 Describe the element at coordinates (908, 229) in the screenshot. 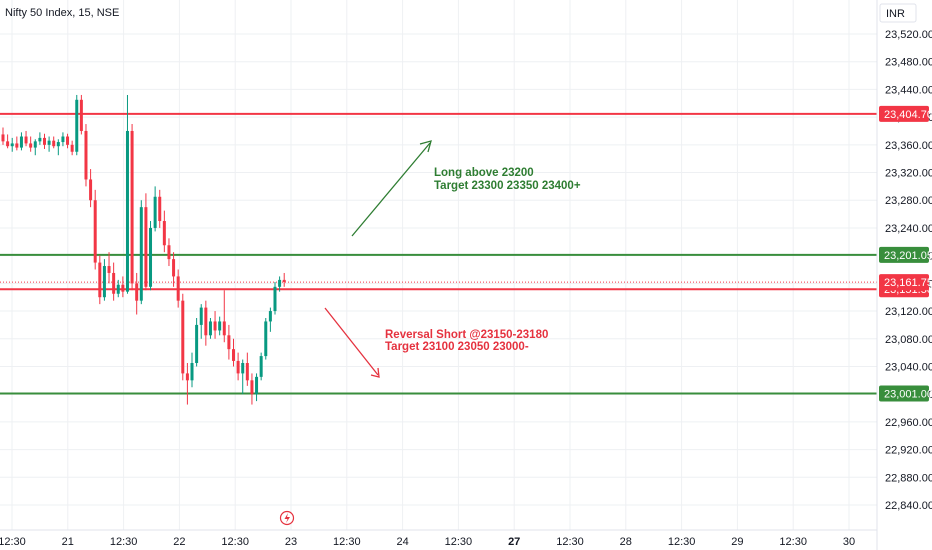

I see `y-tick-label: 23,240.00` at that location.